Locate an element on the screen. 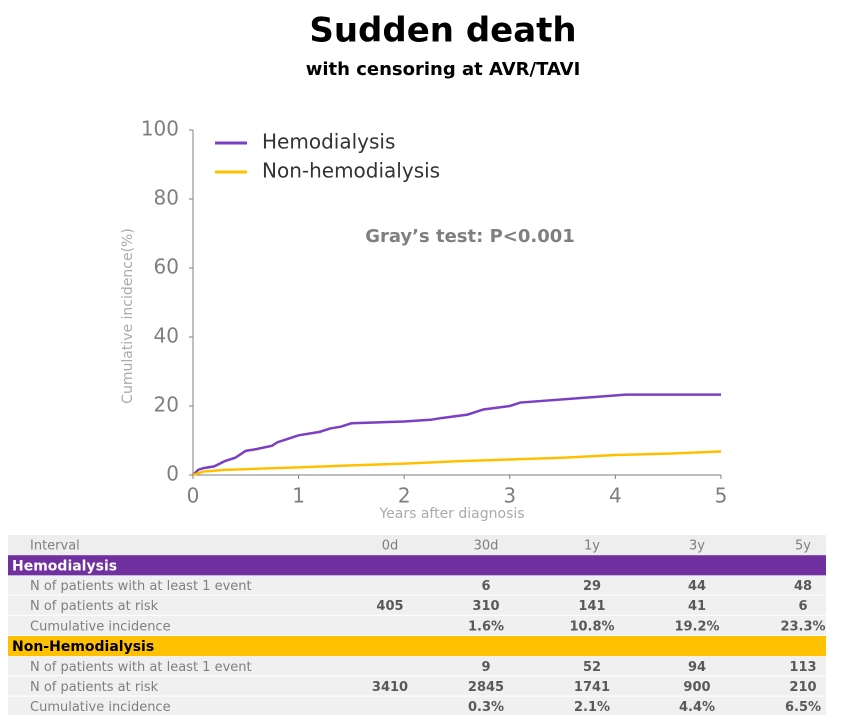 This screenshot has height=715, width=842. table-cell: 1.6% is located at coordinates (486, 626).